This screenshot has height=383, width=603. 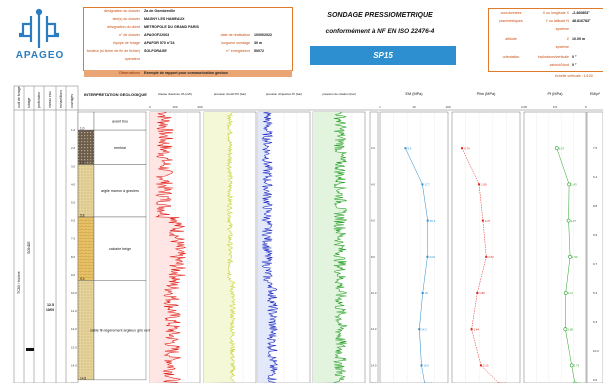 I want to click on chart-axis-tick: 5, so click(x=586, y=107).